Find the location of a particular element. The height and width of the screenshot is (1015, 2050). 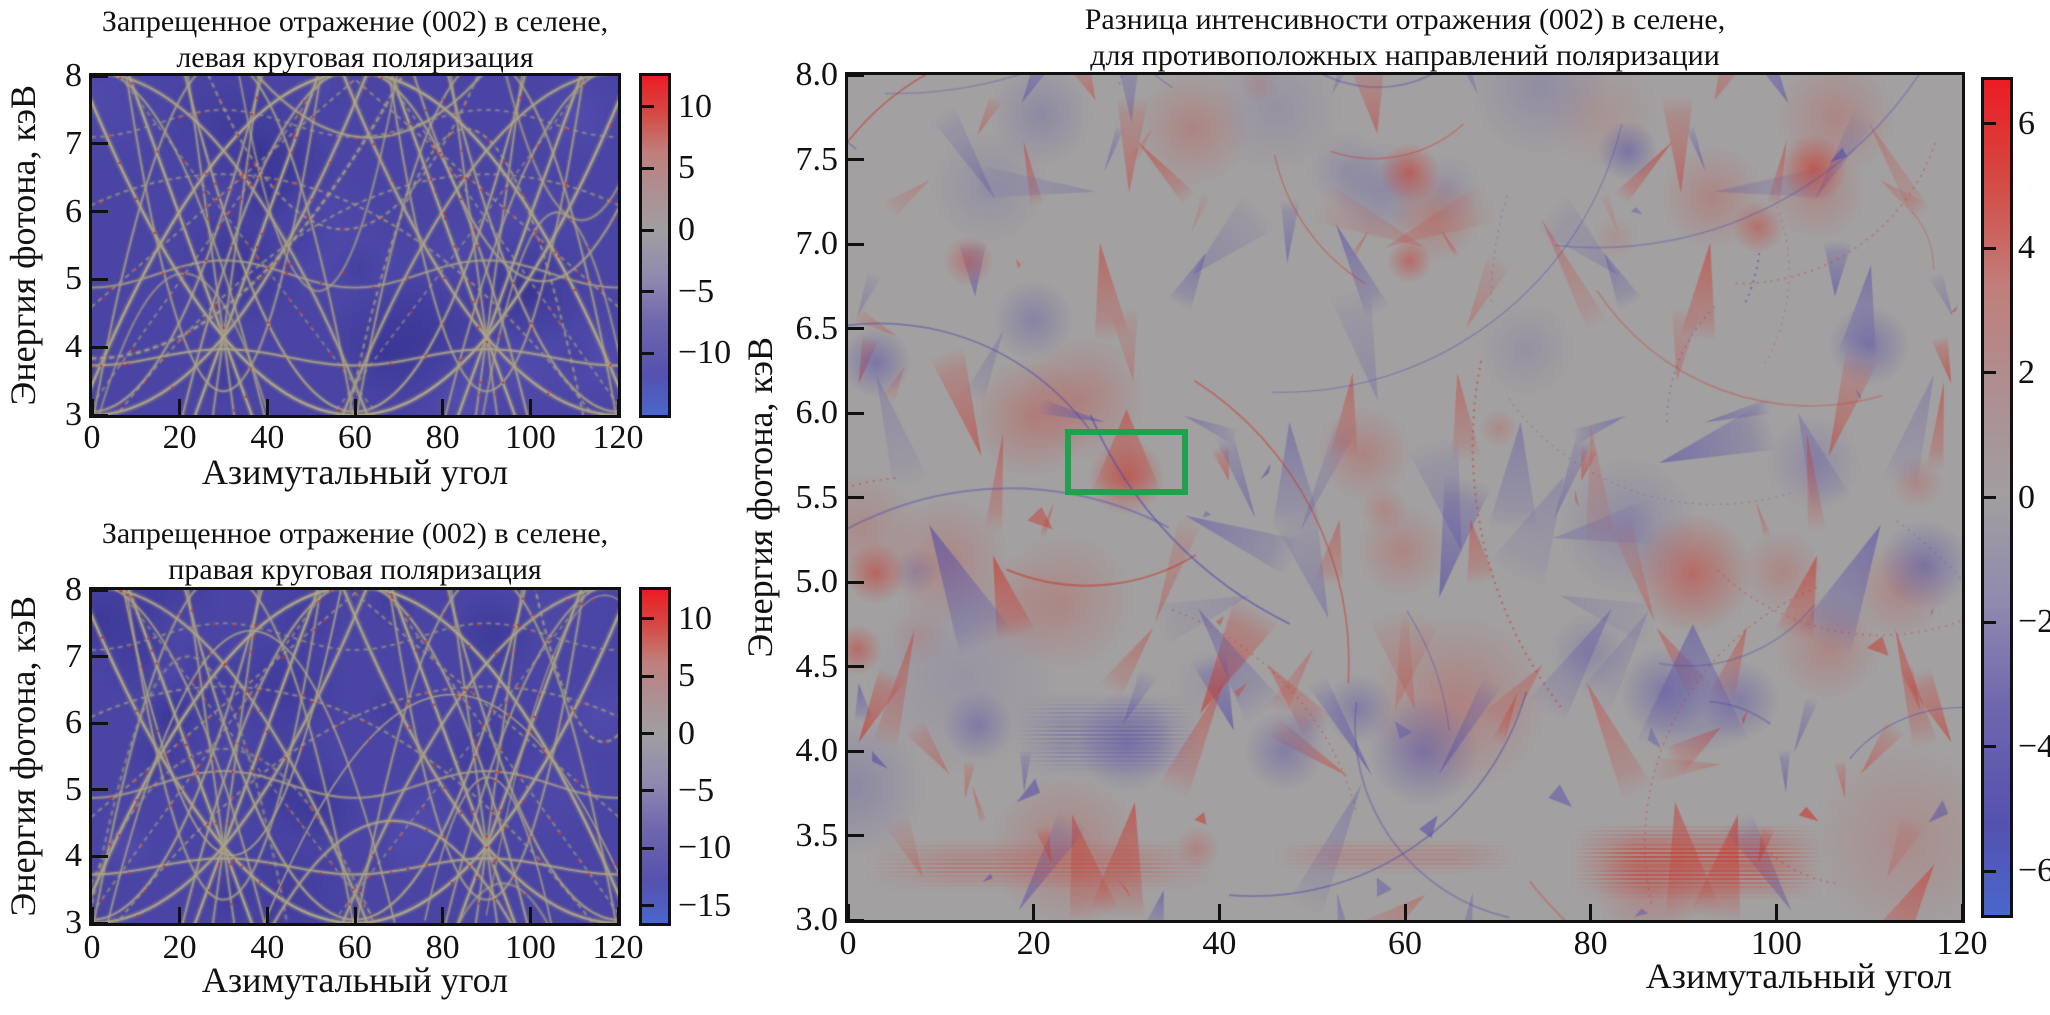

colorbar-tick-label: −2 is located at coordinates (2034, 622).